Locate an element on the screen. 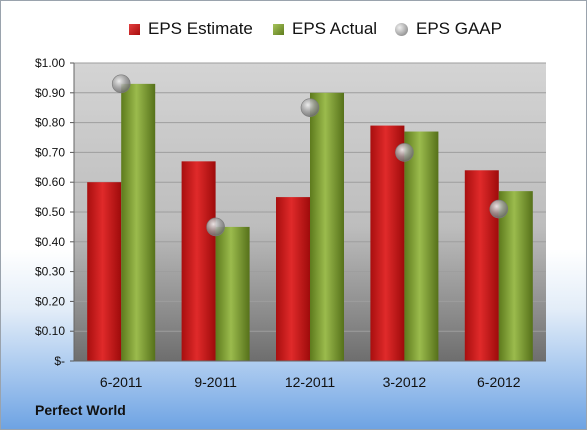 Image resolution: width=587 pixels, height=430 pixels. legend-label-estimate: EPS Estimate is located at coordinates (200, 28).